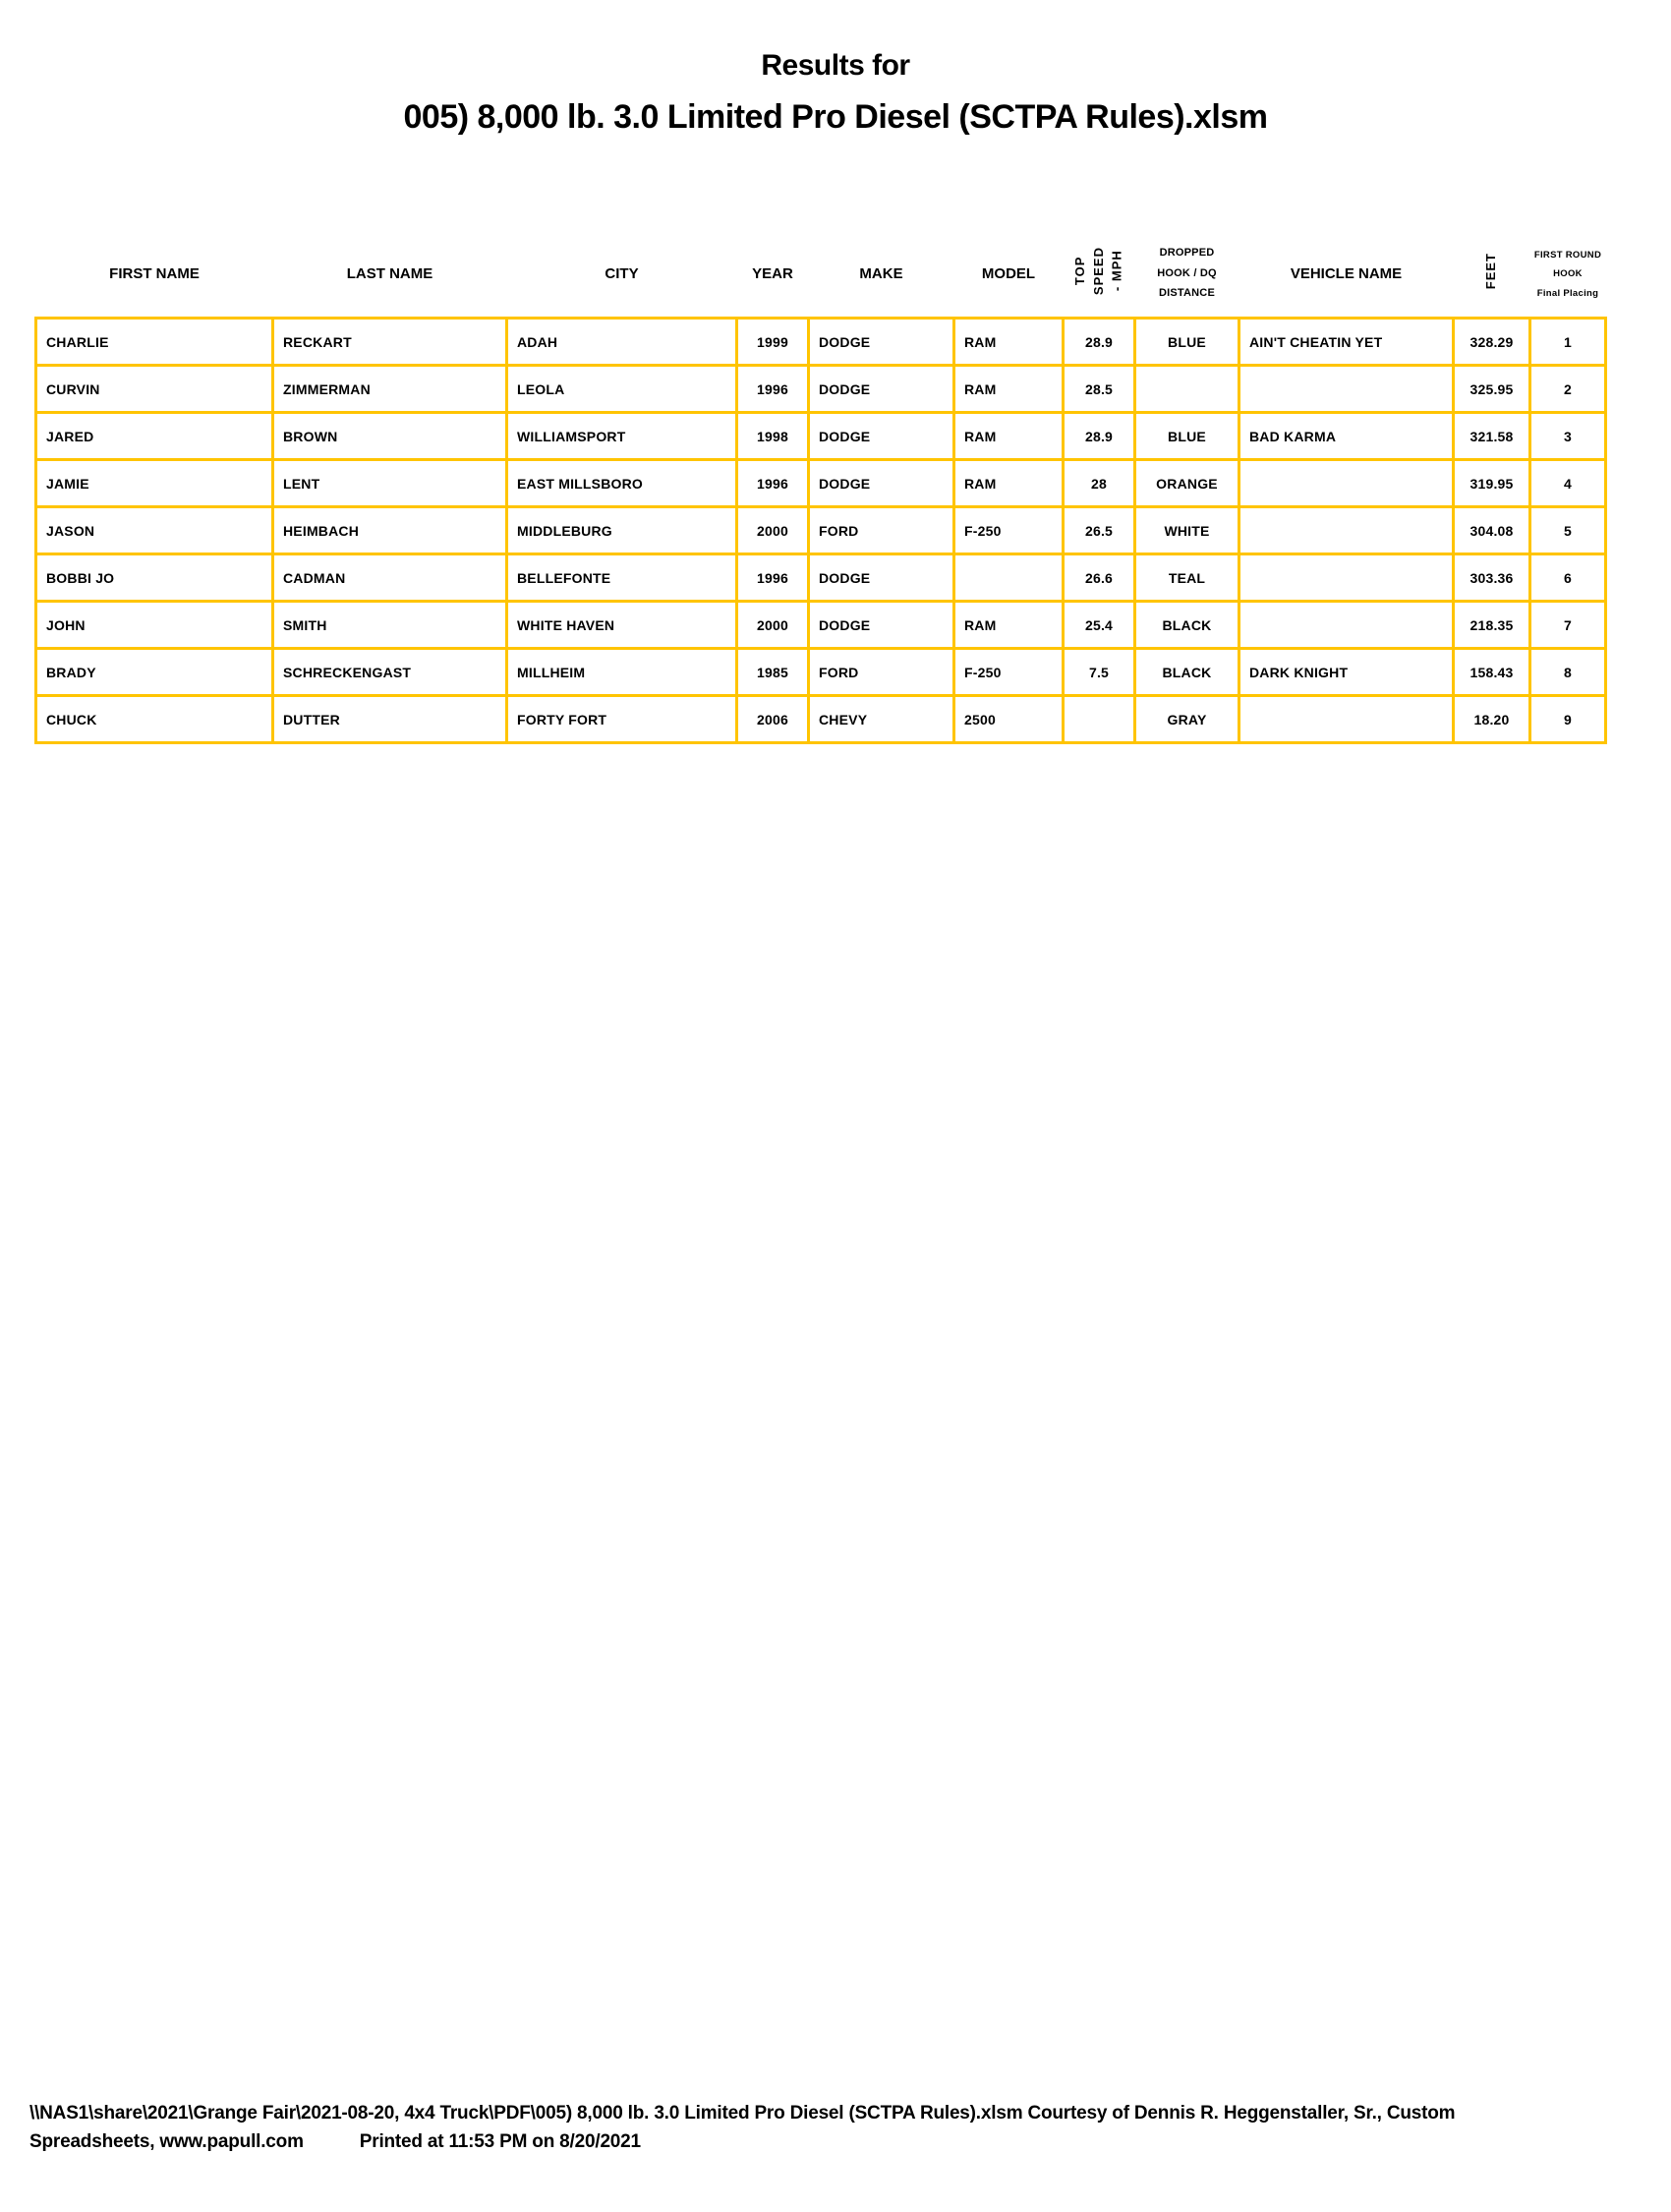 The width and height of the screenshot is (1671, 2212). What do you see at coordinates (1187, 274) in the screenshot?
I see `dropped-hook-label: DROPPED HOOK / DQ DISTANCE` at bounding box center [1187, 274].